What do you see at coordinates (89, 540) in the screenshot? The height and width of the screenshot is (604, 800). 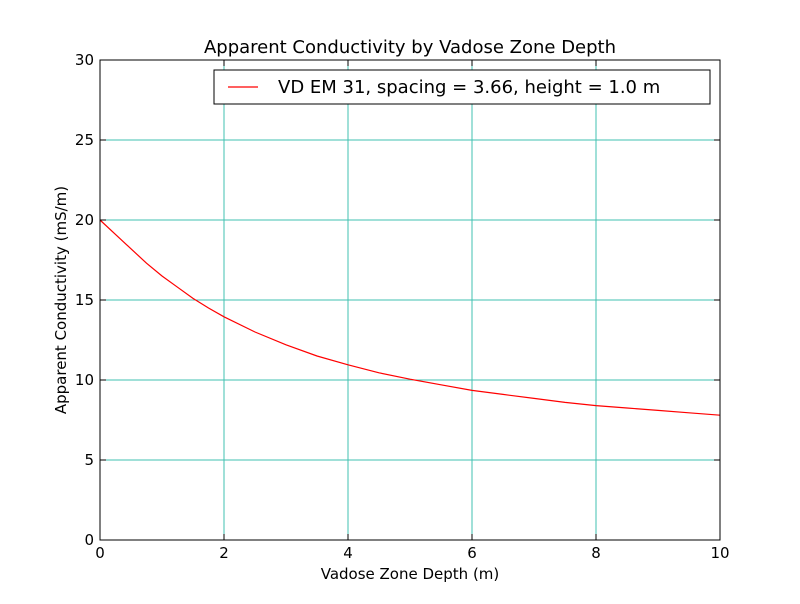 I see `y-tick-label: 0` at bounding box center [89, 540].